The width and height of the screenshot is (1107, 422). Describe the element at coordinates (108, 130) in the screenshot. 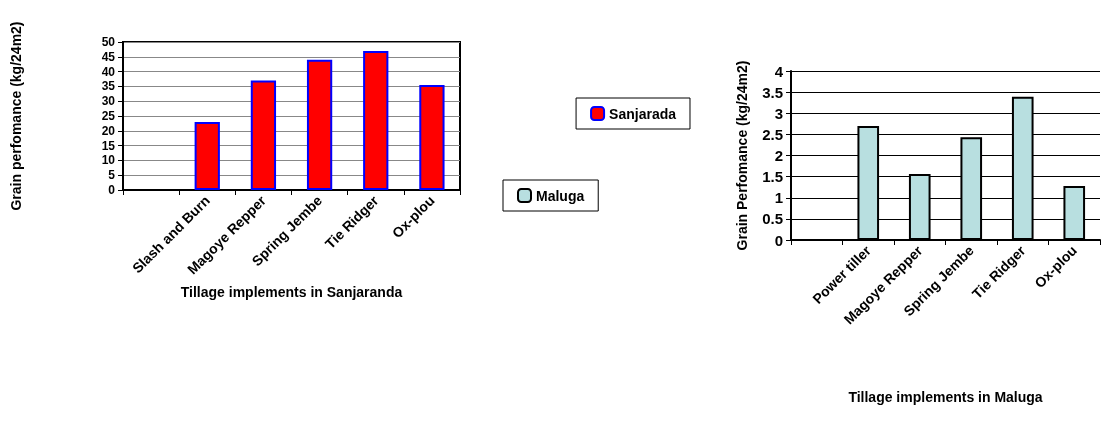

I see `y-tick-label: 20` at that location.